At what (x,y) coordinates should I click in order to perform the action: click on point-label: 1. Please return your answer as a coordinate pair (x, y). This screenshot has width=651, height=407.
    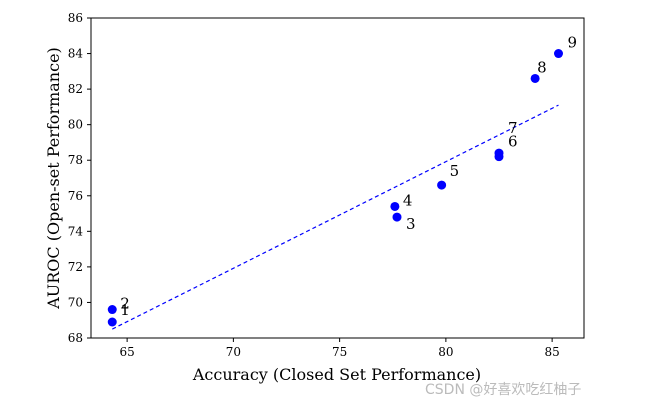
    Looking at the image, I should click on (125, 310).